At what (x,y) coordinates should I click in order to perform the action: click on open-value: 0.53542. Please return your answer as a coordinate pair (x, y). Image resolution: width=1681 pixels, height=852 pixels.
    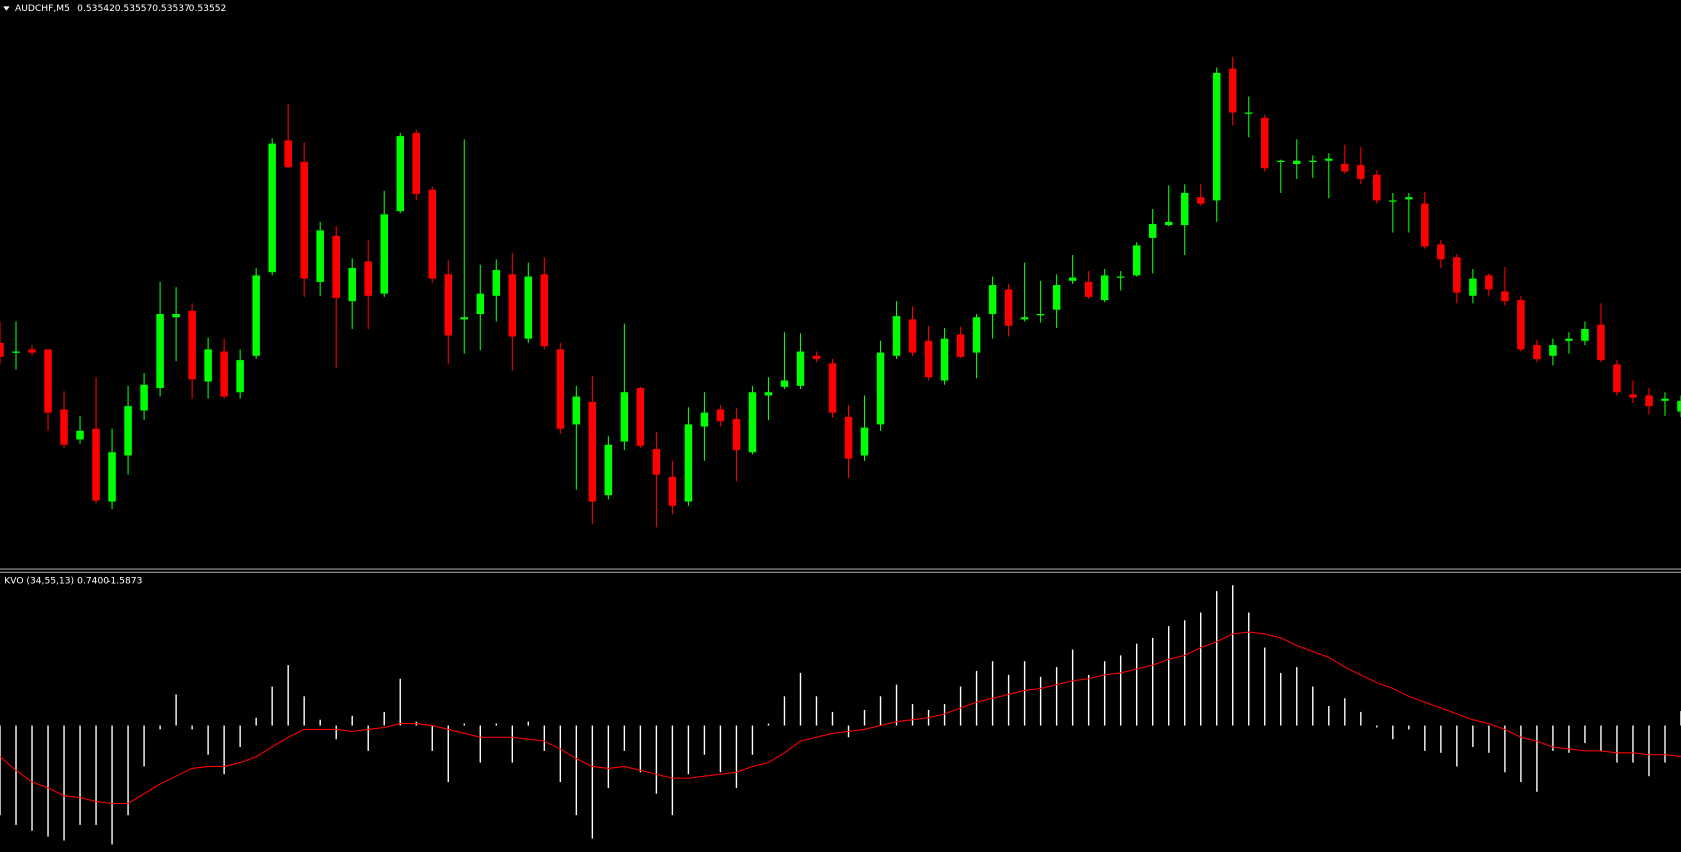
    Looking at the image, I should click on (96, 9).